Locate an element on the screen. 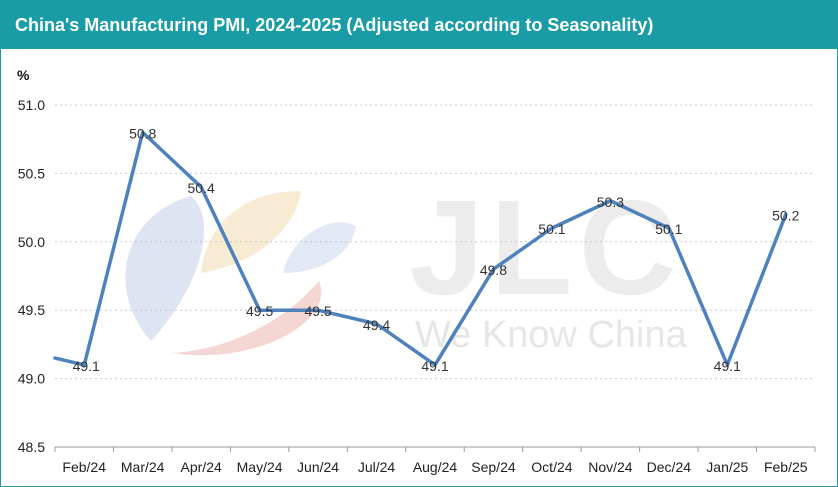 This screenshot has width=838, height=487. x-tick-label: Dec/24 is located at coordinates (669, 467).